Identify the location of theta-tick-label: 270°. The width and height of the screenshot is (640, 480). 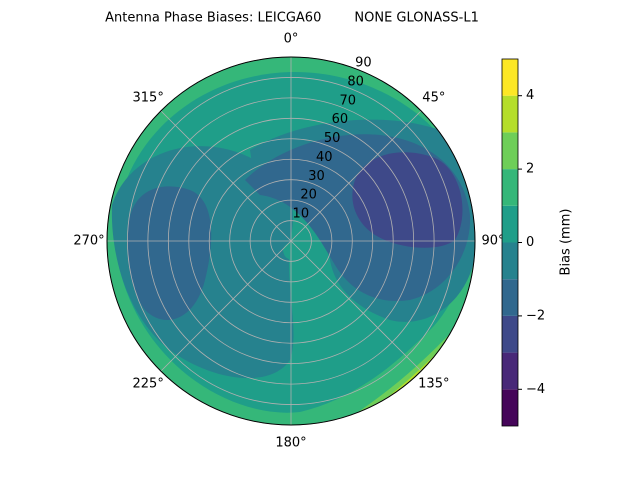
(88, 241).